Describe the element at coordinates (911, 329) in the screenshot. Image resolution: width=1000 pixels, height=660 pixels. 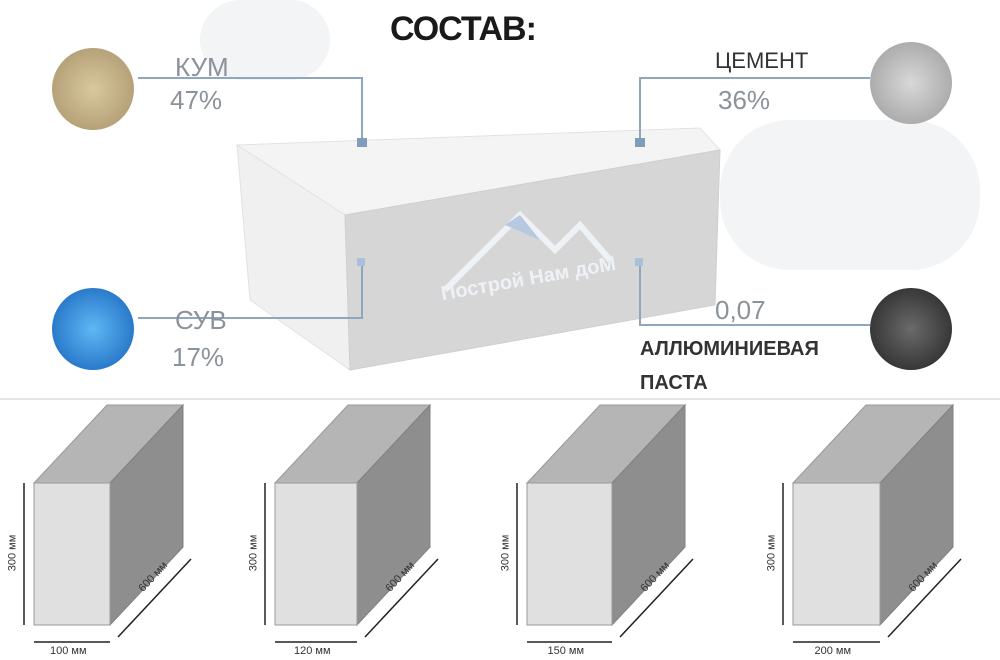
I see `aluminium-paste-icon` at that location.